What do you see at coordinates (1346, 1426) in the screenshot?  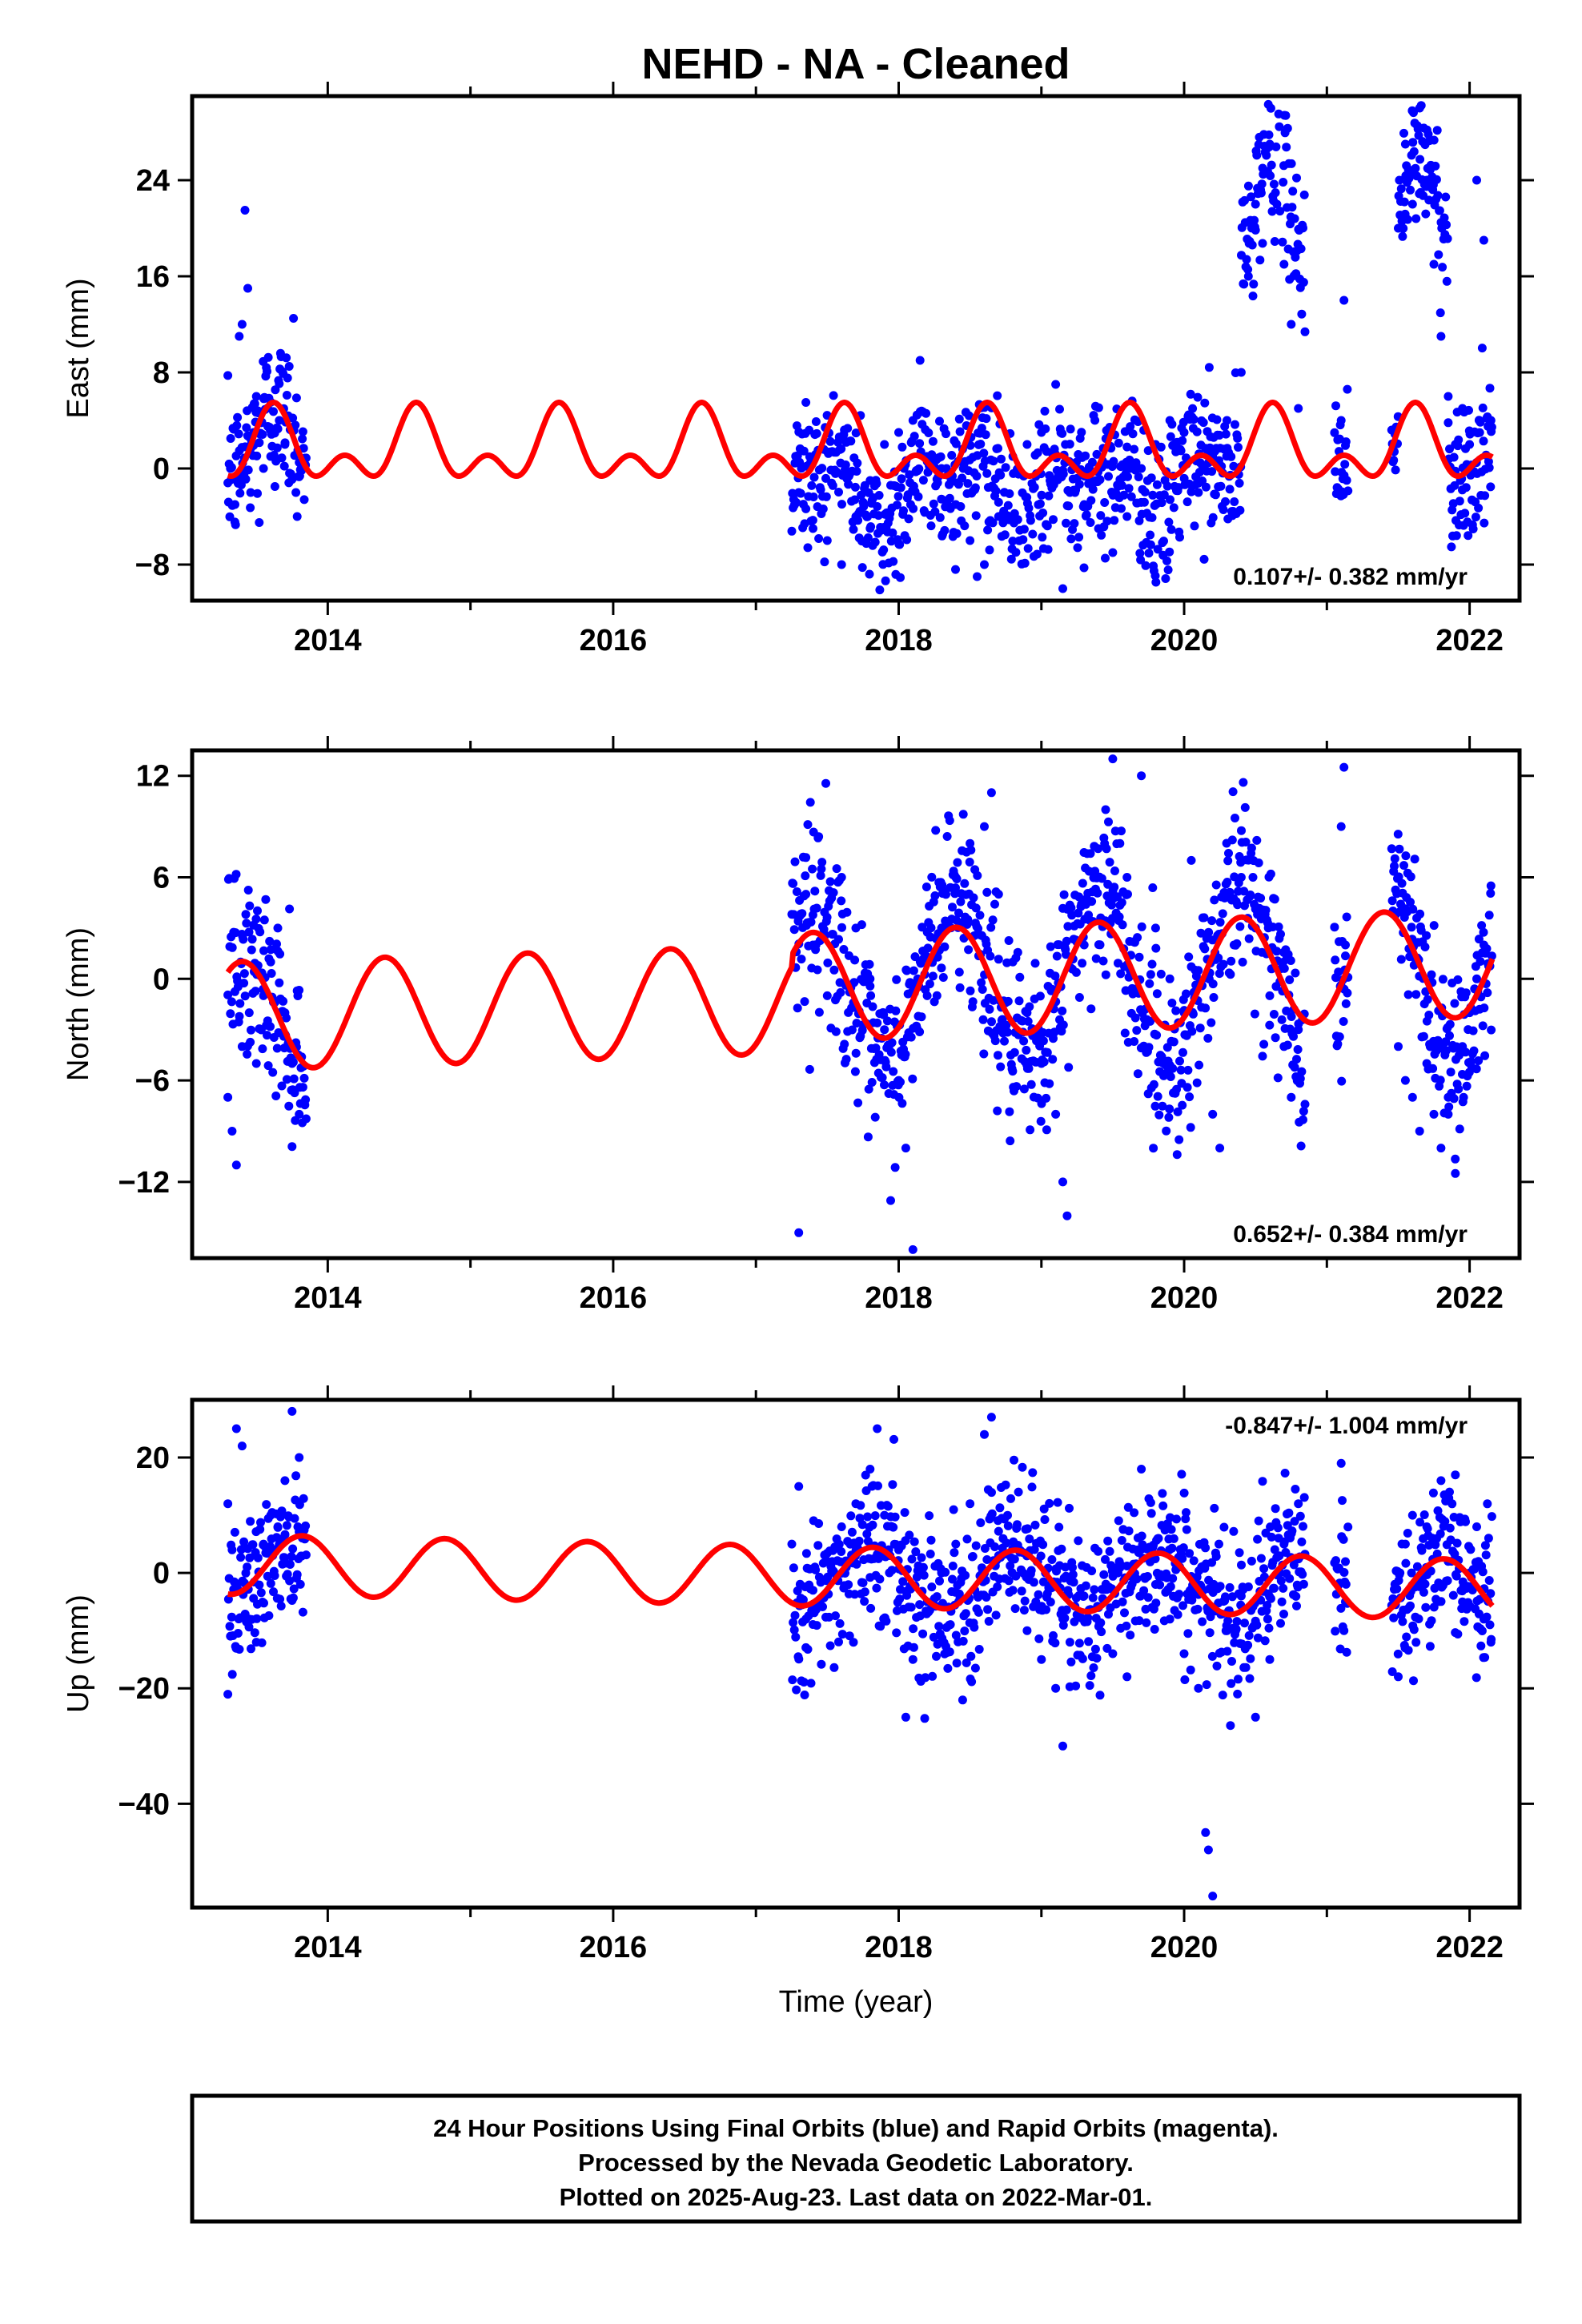 I see `rate-label: -0.847+/- 1.004 mm/yr` at bounding box center [1346, 1426].